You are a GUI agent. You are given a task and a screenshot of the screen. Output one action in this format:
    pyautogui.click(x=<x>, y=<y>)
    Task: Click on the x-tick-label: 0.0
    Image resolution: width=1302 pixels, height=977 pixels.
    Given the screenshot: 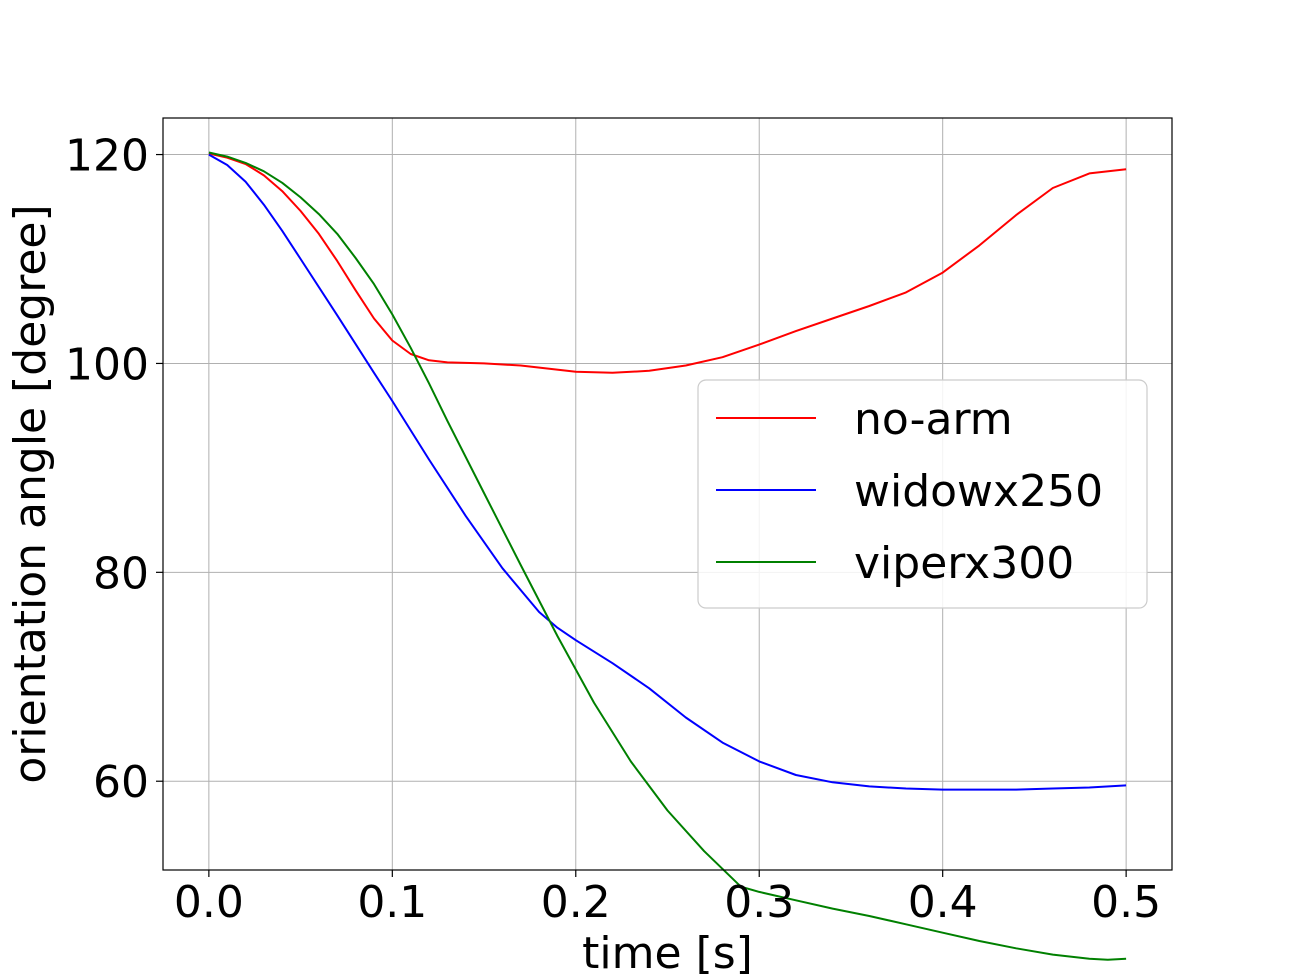 What is the action you would take?
    pyautogui.click(x=209, y=902)
    